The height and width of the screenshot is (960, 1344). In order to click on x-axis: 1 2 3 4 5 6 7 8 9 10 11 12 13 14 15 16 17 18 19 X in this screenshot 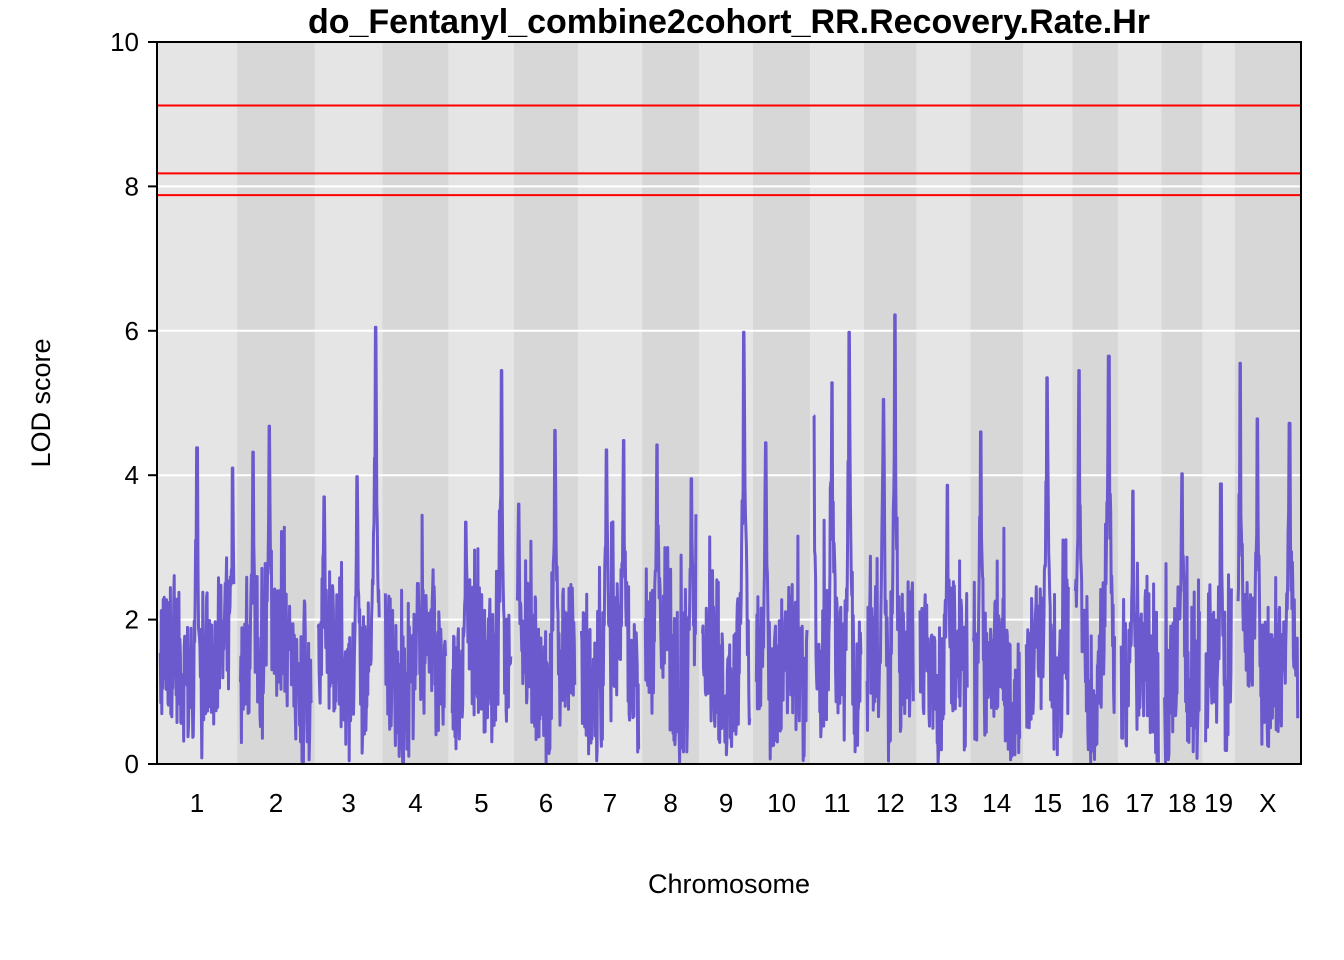, I will do `click(733, 803)`.